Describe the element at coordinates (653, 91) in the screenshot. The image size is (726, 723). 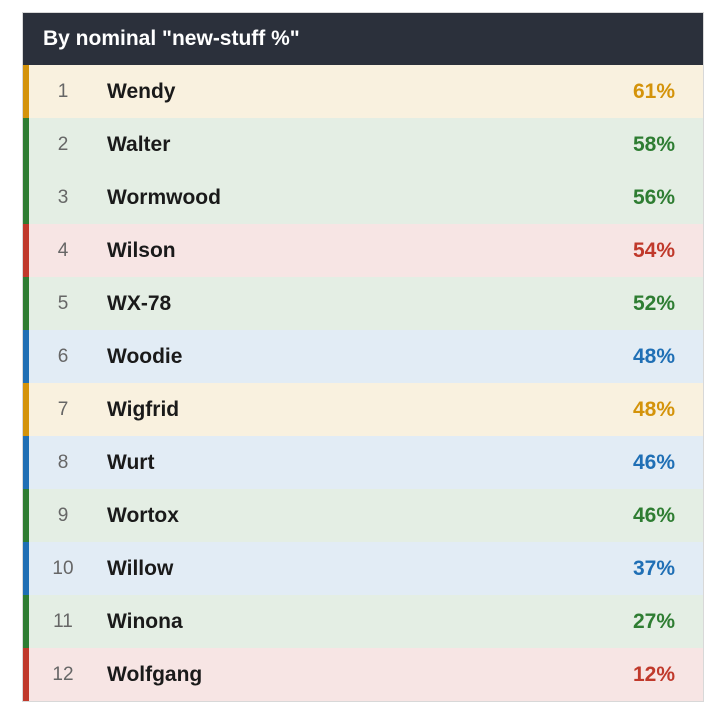
I see `percentage: 61%` at that location.